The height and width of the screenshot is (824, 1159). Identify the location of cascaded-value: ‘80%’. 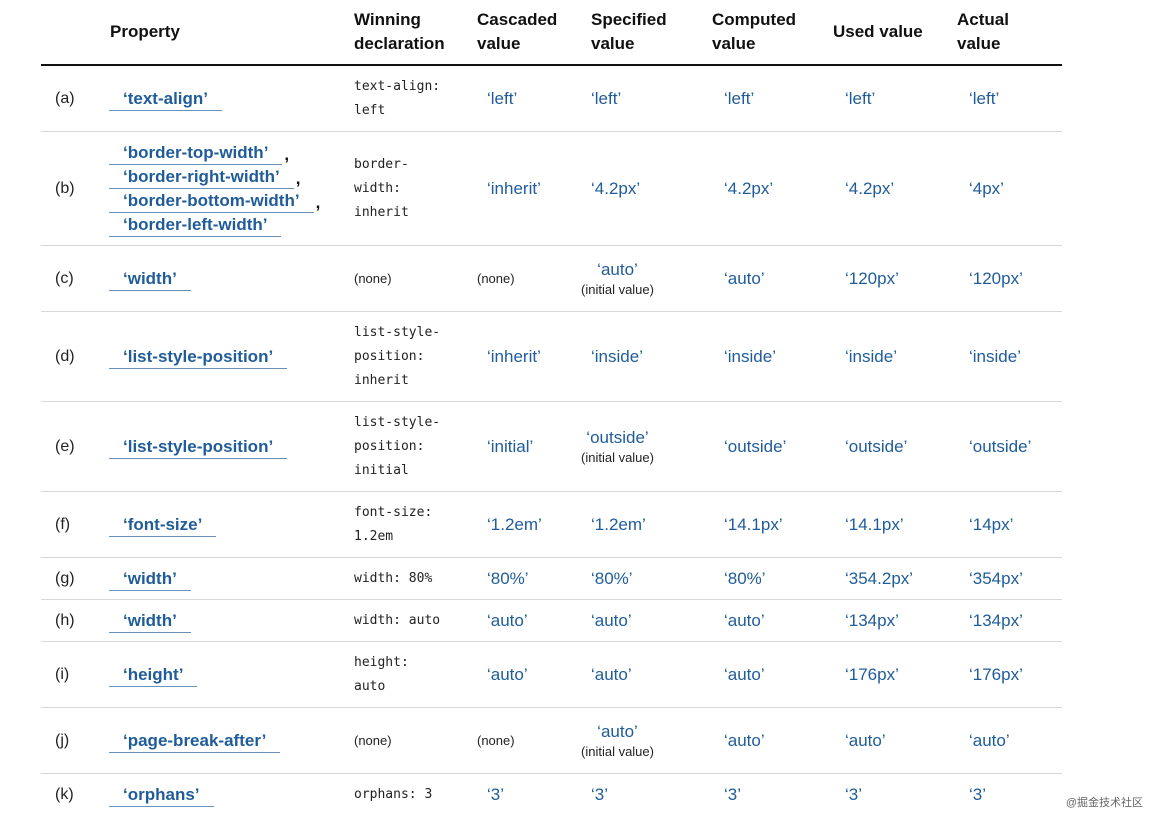
(508, 578).